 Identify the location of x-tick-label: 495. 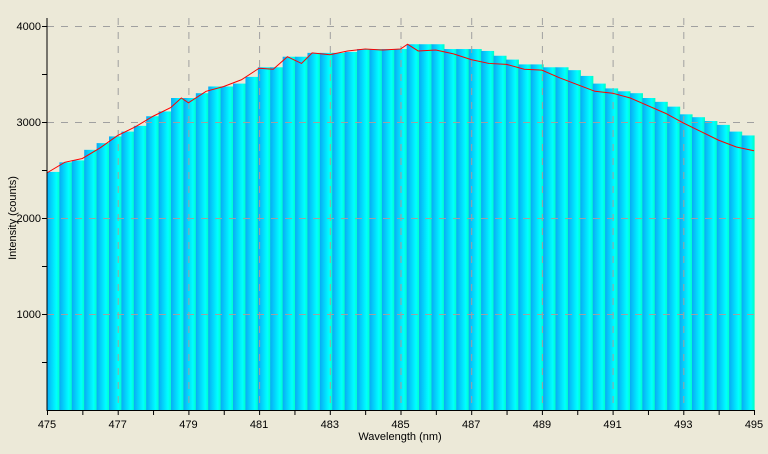
(754, 425).